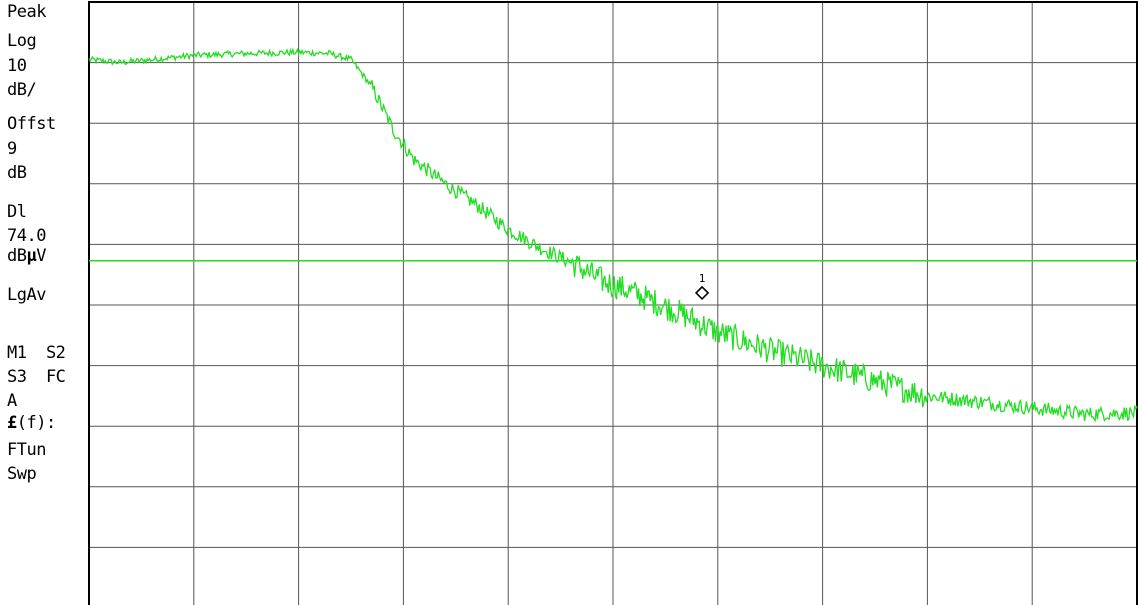 This screenshot has width=1138, height=605. Describe the element at coordinates (36, 423) in the screenshot. I see `function-text: (f):` at that location.